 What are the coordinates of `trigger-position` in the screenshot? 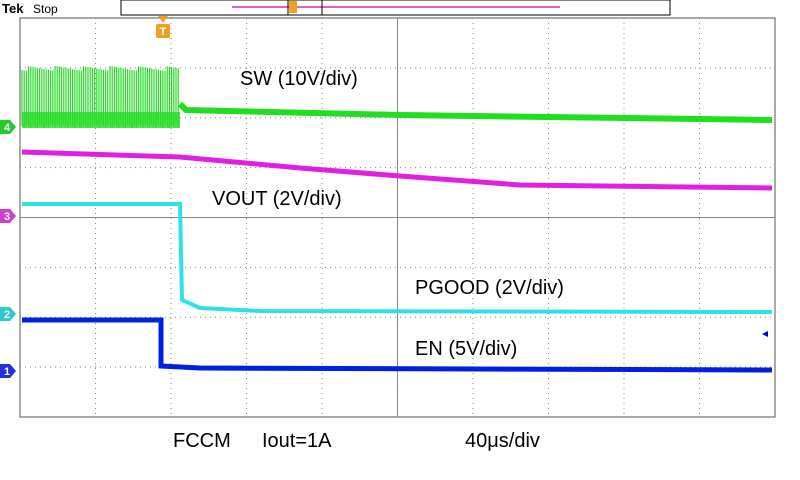 It's located at (293, 7).